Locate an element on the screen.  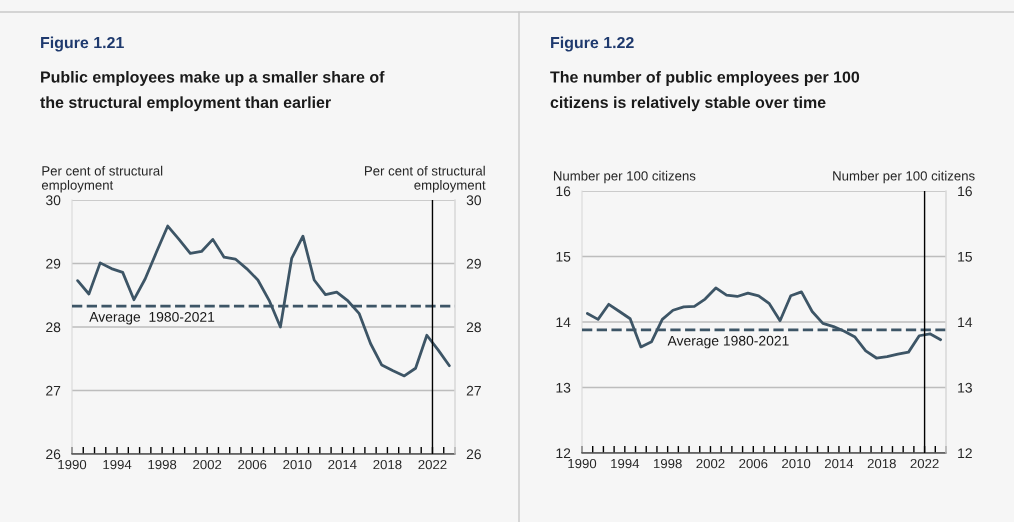
y2-tick-label: 26 is located at coordinates (473, 454).